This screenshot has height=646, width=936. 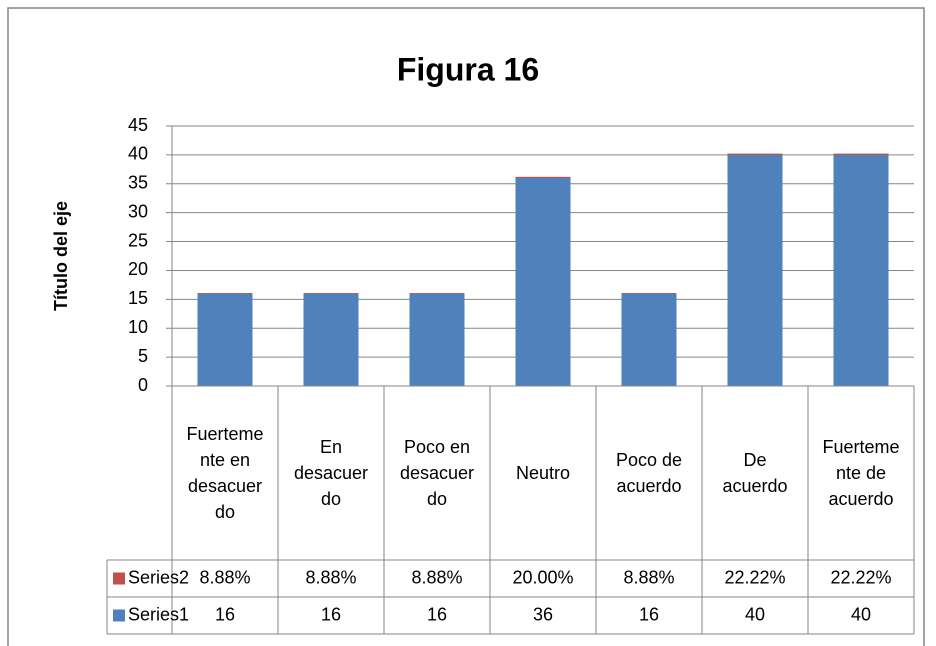 I want to click on y-tick-label: 20, so click(x=138, y=269).